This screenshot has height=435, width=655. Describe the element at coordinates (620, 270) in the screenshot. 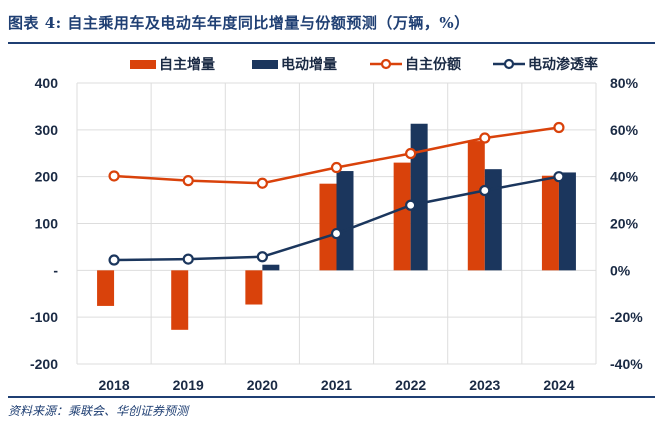

I see `right-axis-tick-label: 0%` at that location.